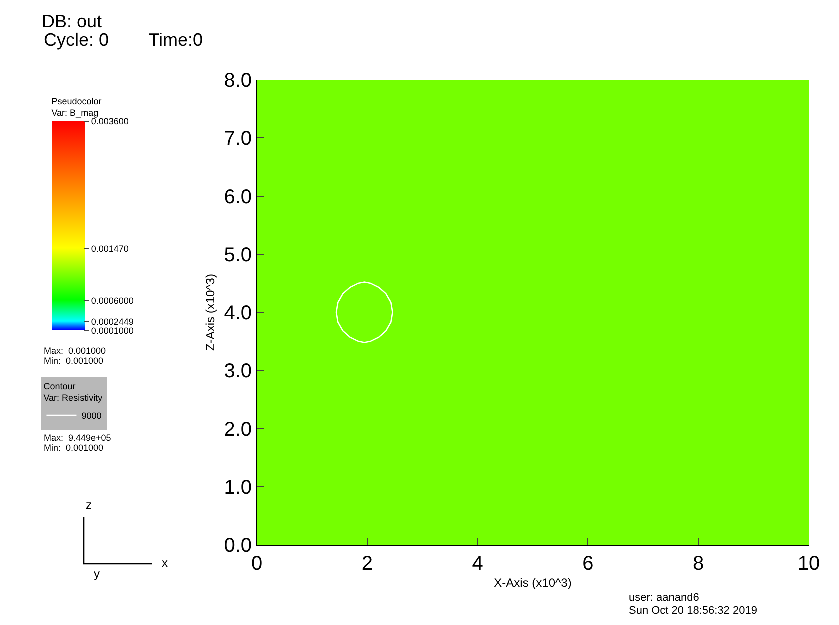 The image size is (839, 625). What do you see at coordinates (257, 564) in the screenshot?
I see `x-tick-label: 0` at bounding box center [257, 564].